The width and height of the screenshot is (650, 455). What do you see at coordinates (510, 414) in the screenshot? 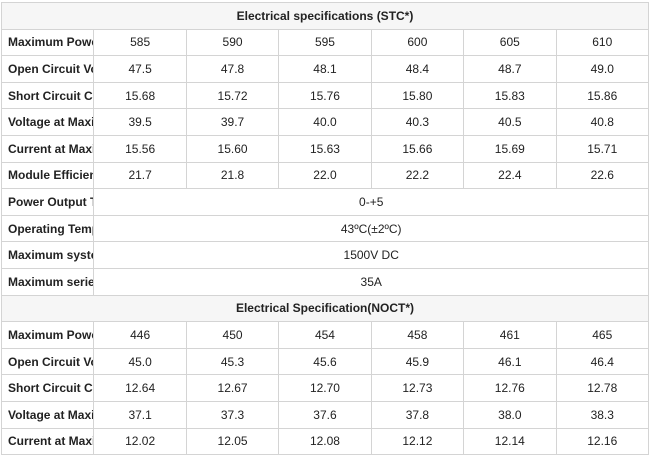
I see `value-cell: 38.0` at bounding box center [510, 414].